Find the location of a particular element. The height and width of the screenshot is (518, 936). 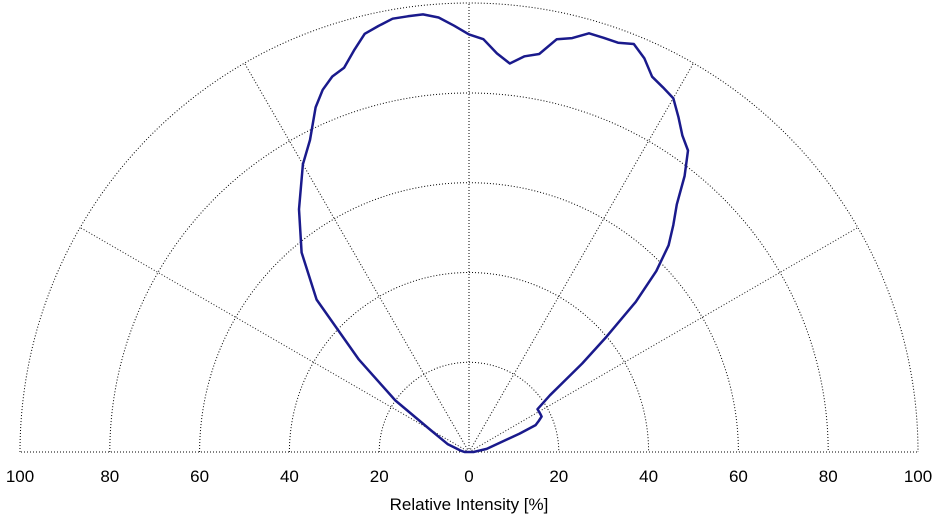

tick-label: 0 is located at coordinates (468, 476).